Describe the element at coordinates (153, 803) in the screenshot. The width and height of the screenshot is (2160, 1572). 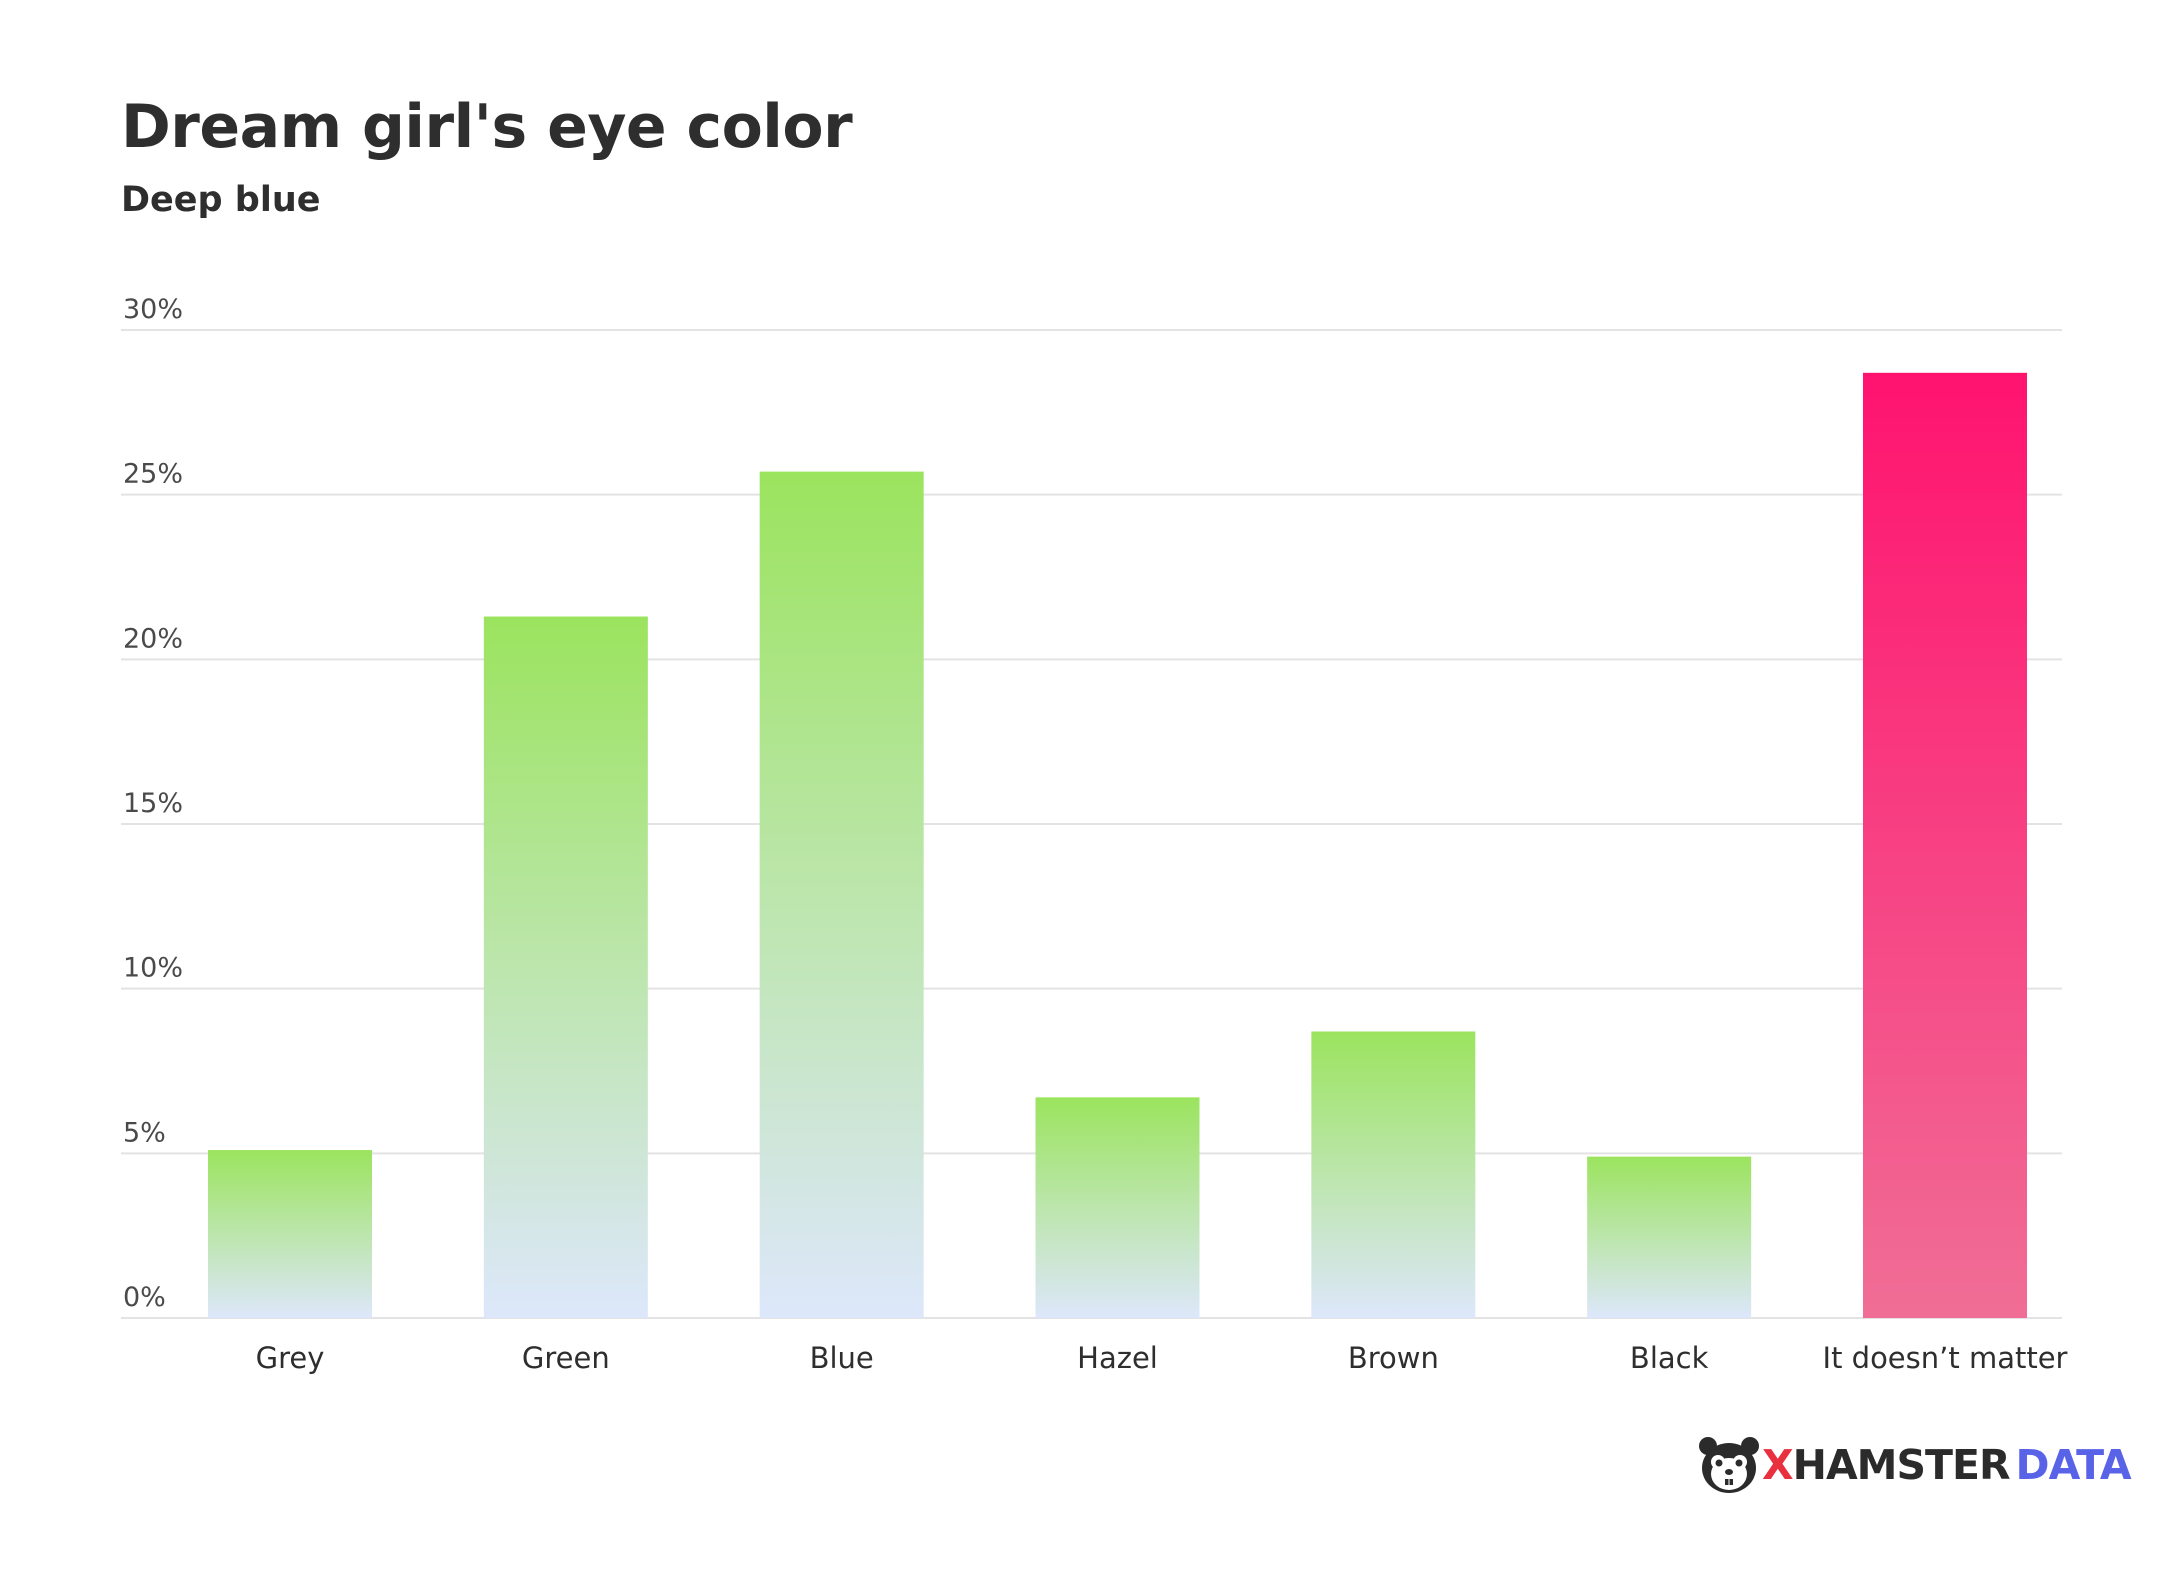
I see `y-tick-label: 15%` at that location.